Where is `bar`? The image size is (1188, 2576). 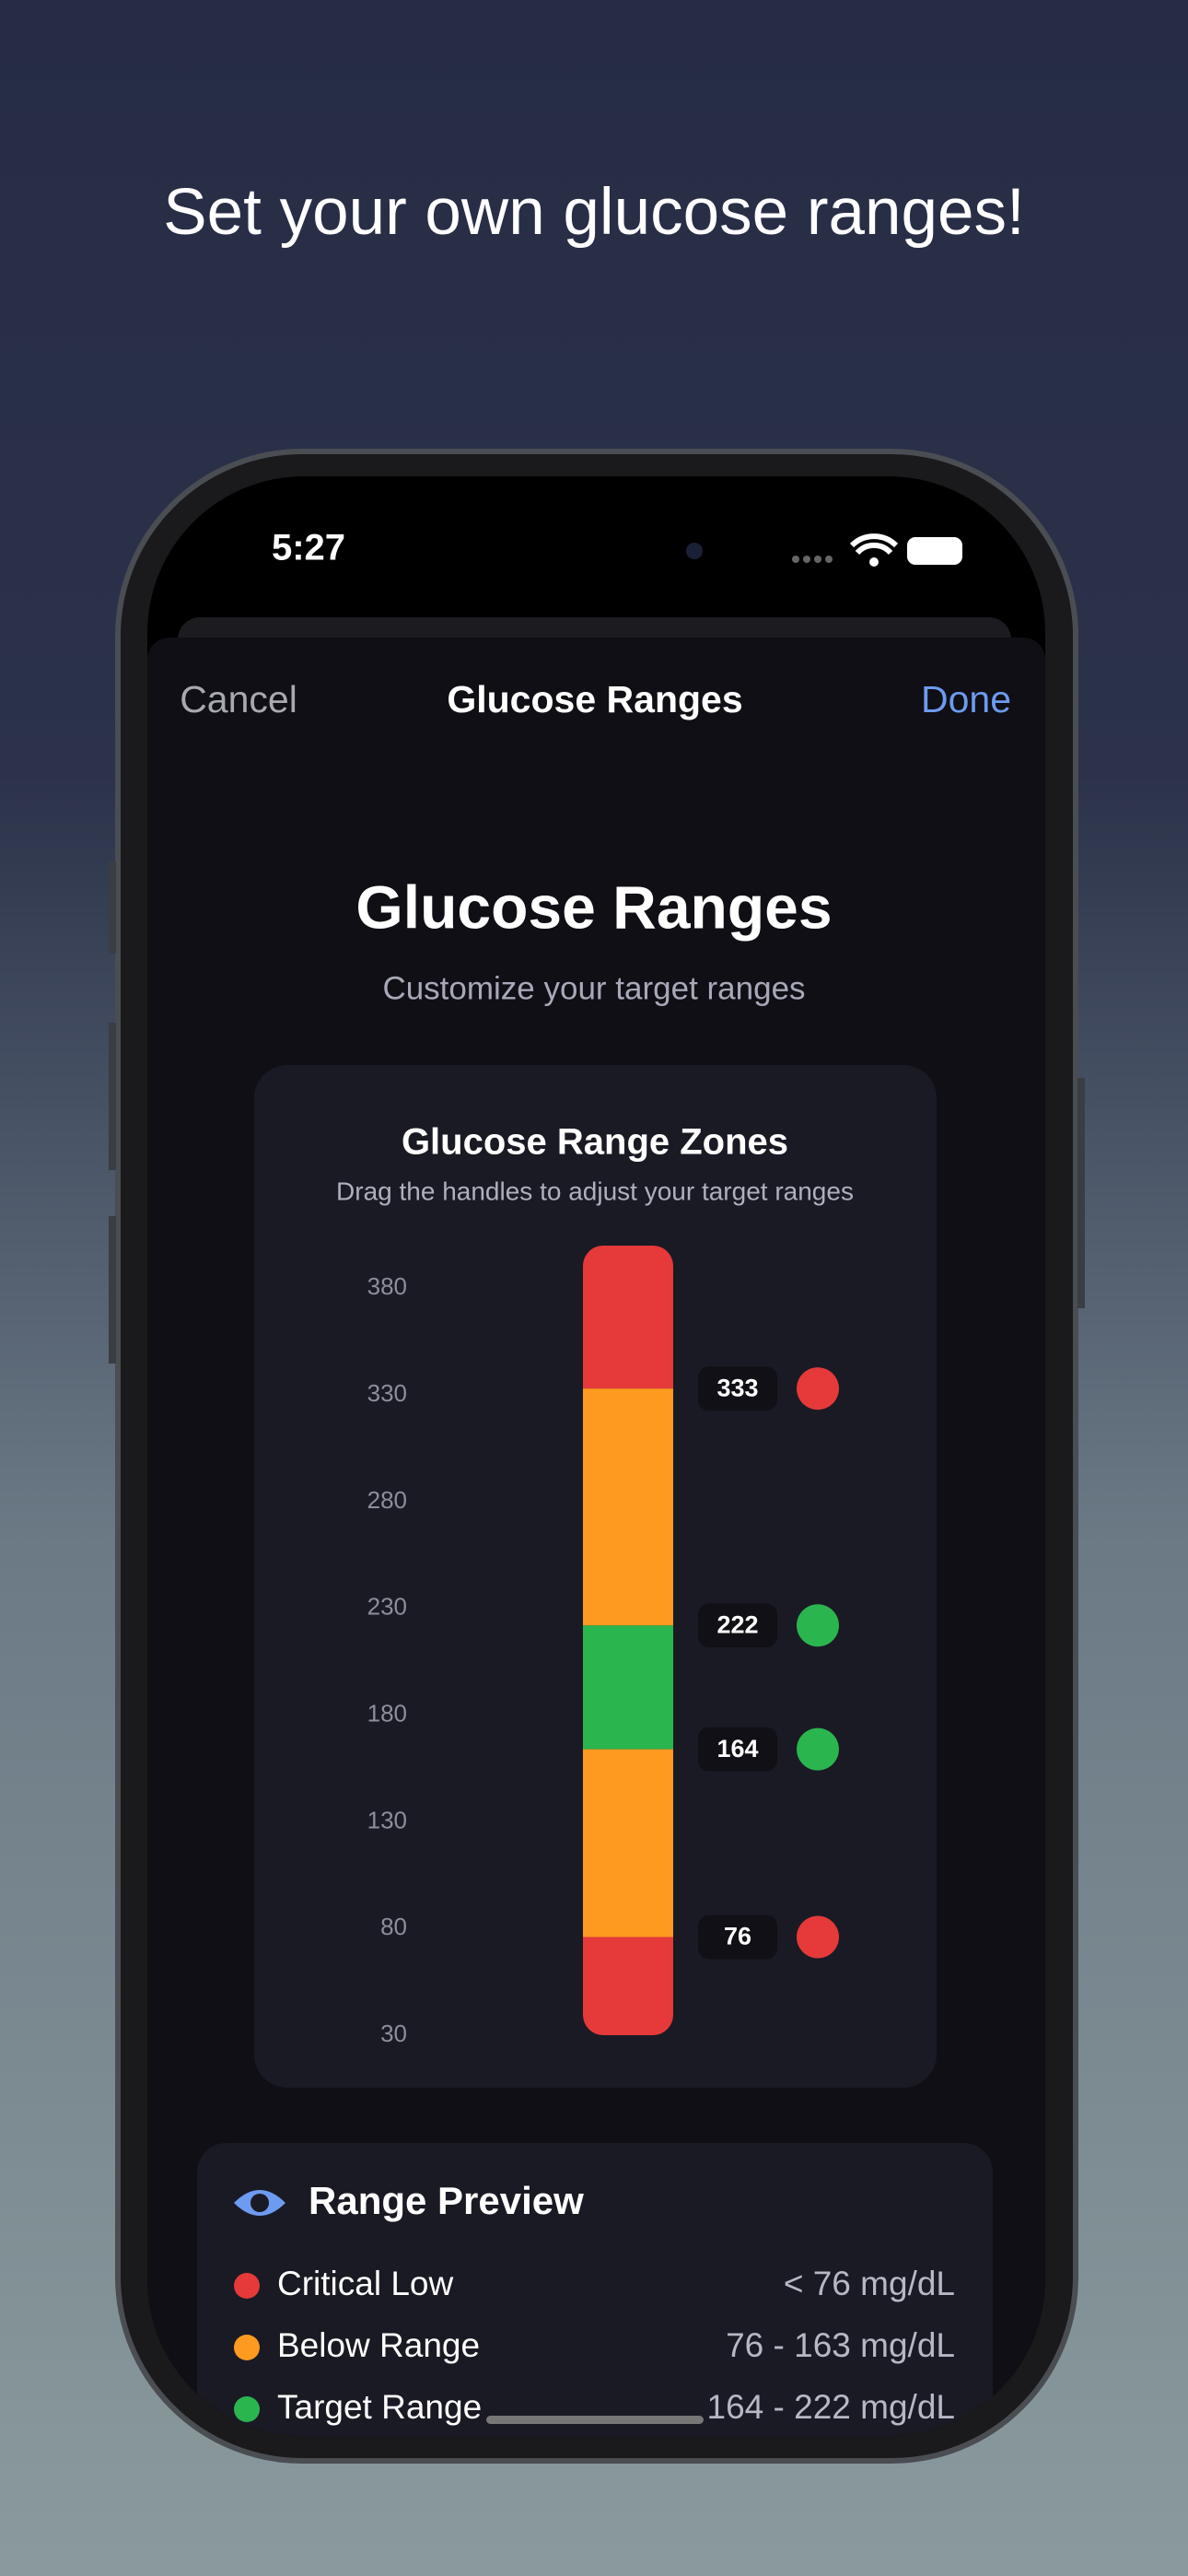
bar is located at coordinates (628, 1640).